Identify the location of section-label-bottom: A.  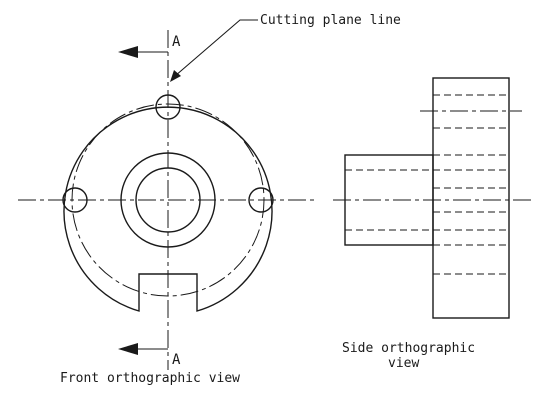
(176, 360).